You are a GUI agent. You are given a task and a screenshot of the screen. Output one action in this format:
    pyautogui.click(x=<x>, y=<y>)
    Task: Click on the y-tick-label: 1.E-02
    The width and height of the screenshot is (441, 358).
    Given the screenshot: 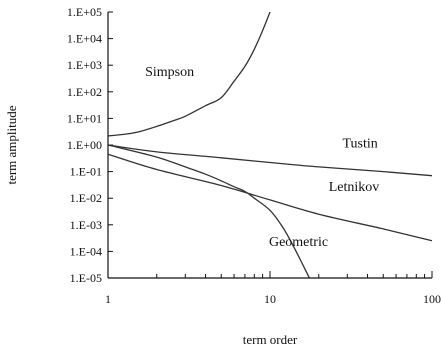 What is the action you would take?
    pyautogui.click(x=86, y=198)
    